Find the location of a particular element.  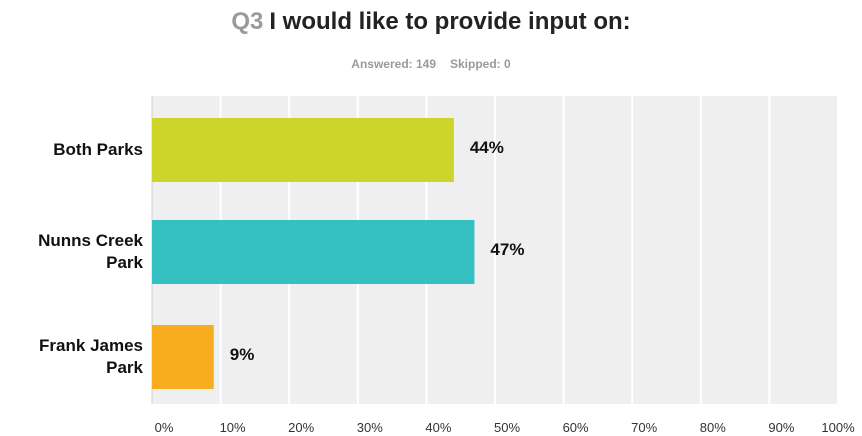

bar-nunns-creek-park is located at coordinates (313, 252).